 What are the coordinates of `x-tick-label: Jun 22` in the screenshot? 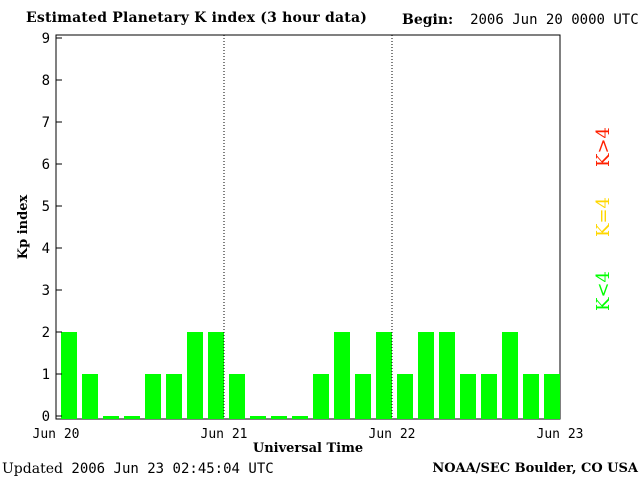 It's located at (392, 434).